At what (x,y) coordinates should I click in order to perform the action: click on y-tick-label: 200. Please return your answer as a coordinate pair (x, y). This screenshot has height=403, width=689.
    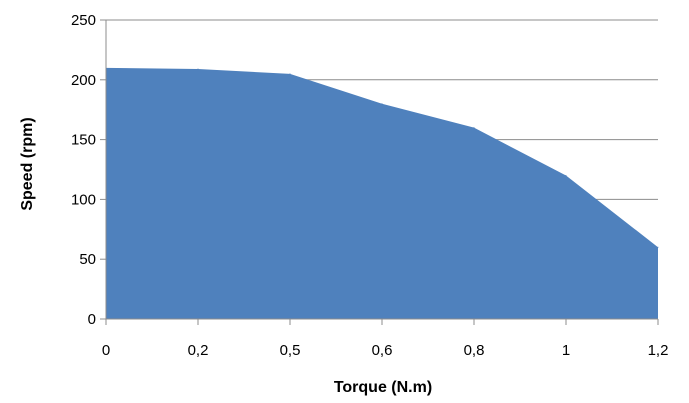
    Looking at the image, I should click on (83, 80).